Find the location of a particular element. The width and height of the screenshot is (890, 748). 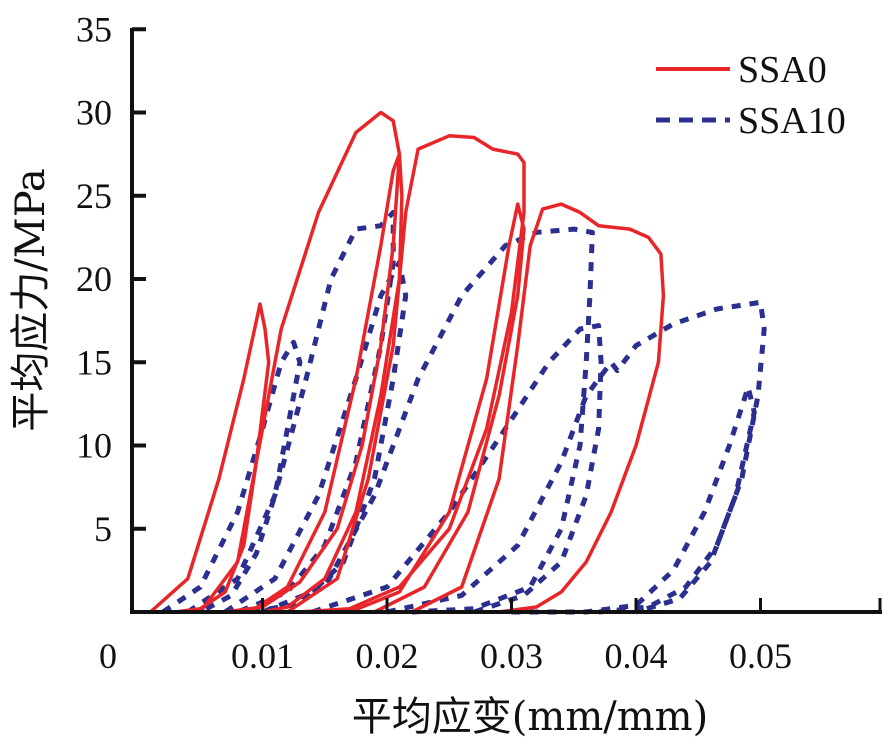

x-tick-label: 0.03 is located at coordinates (511, 656).